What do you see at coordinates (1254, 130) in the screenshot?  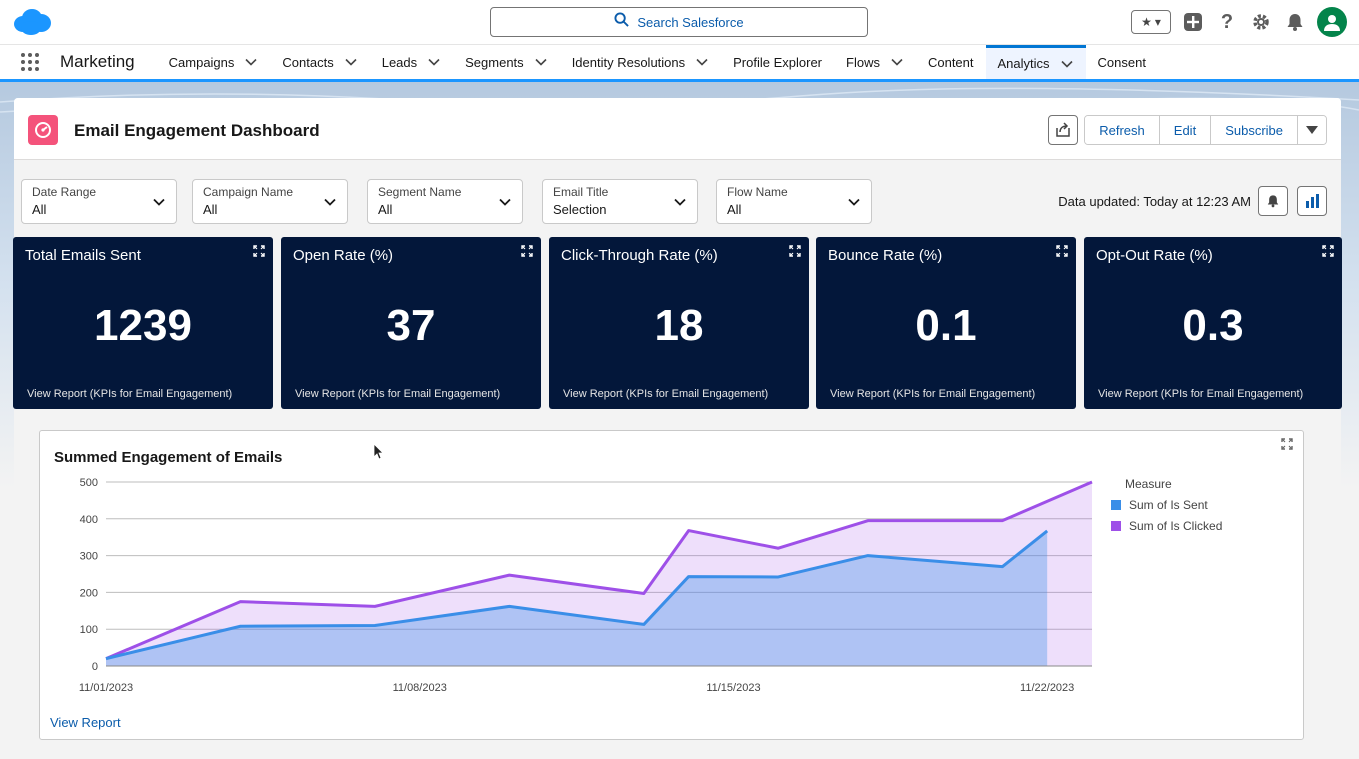 I see `subscribe-button: Subscribe` at bounding box center [1254, 130].